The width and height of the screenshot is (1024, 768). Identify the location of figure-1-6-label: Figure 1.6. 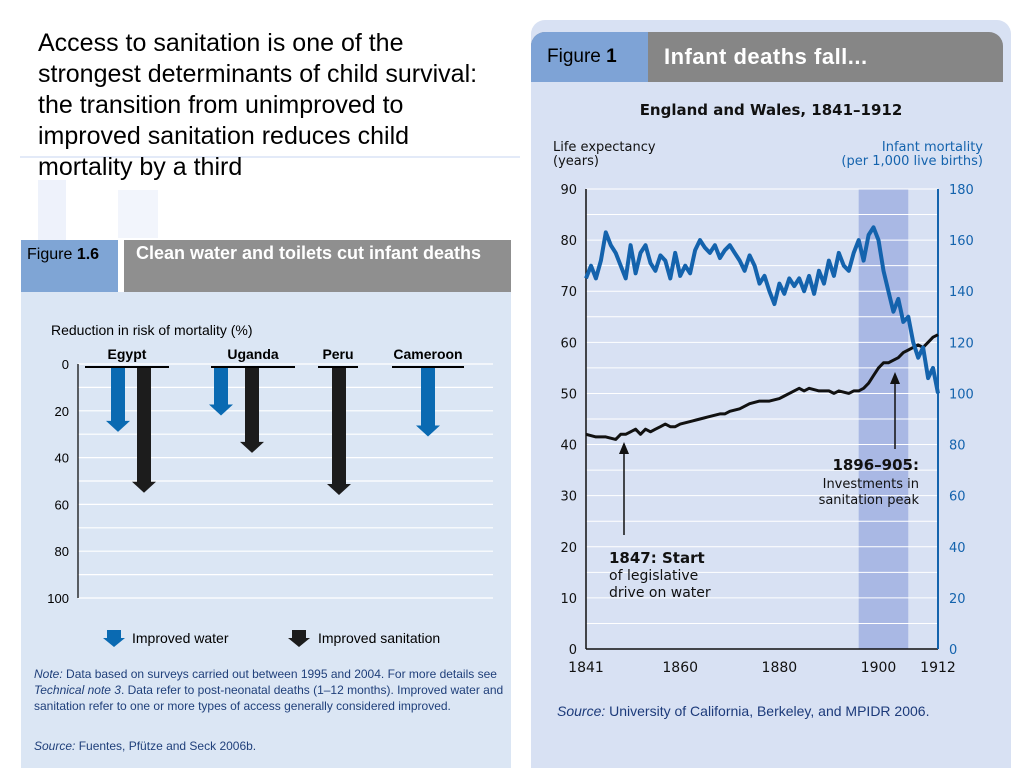
(63, 255).